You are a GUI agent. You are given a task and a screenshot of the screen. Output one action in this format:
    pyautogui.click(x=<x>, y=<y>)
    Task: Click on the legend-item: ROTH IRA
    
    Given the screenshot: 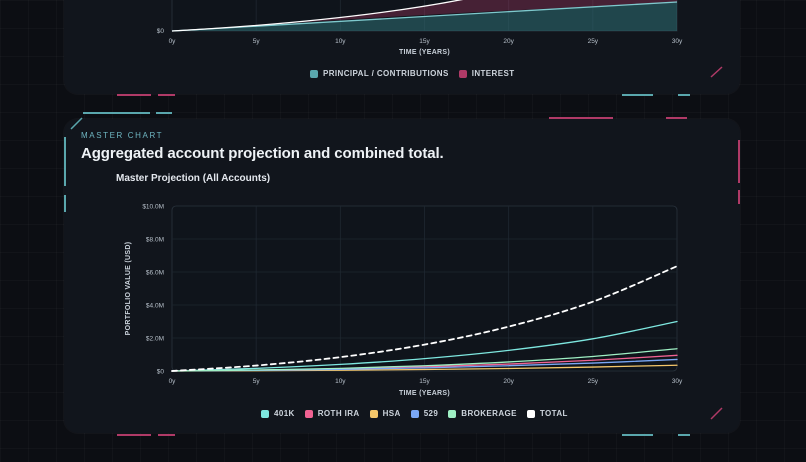 What is the action you would take?
    pyautogui.click(x=332, y=413)
    